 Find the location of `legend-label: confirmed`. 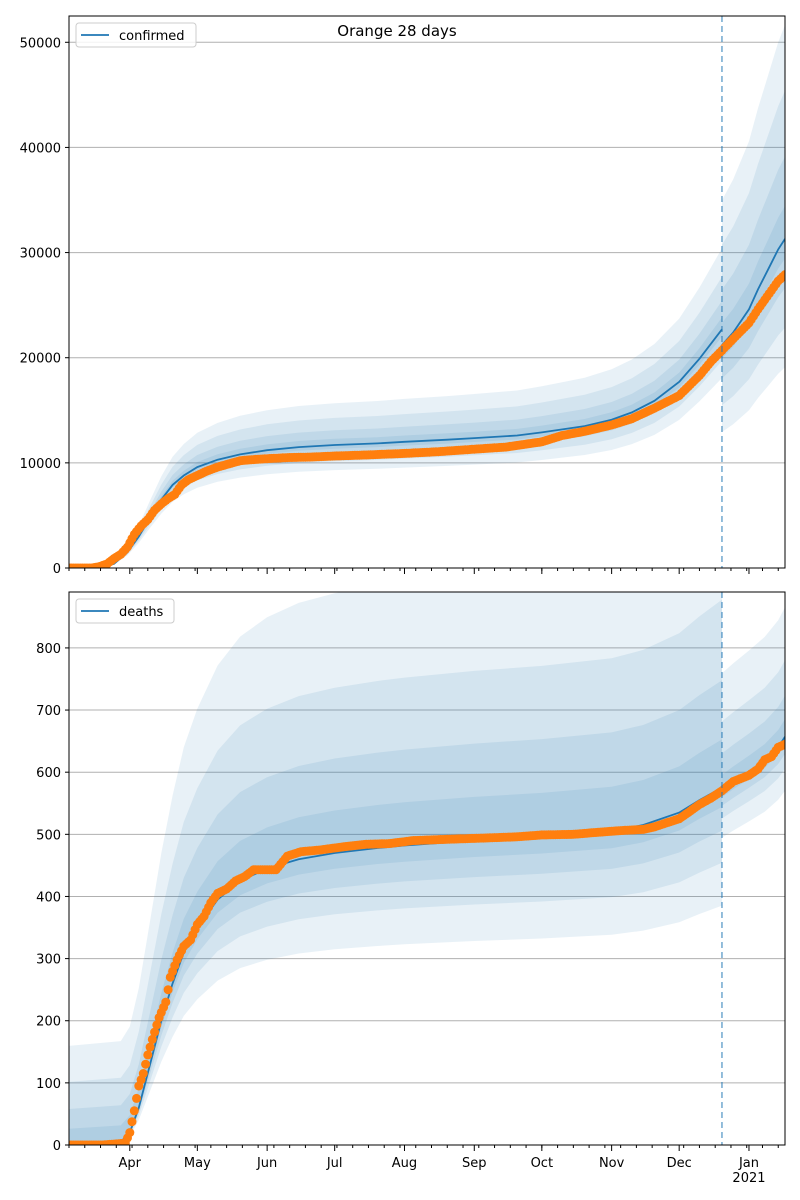

legend-label: confirmed is located at coordinates (152, 36).